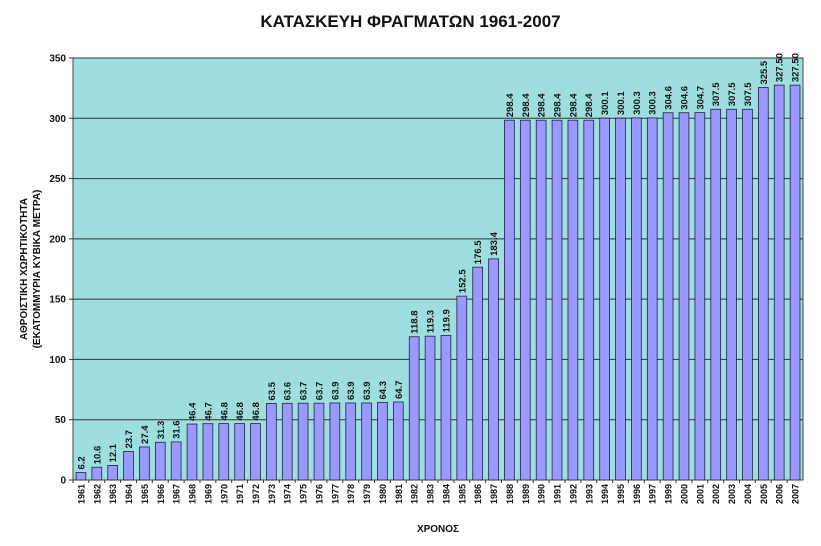 The height and width of the screenshot is (546, 821). What do you see at coordinates (542, 494) in the screenshot?
I see `x-tick-label: 1990` at bounding box center [542, 494].